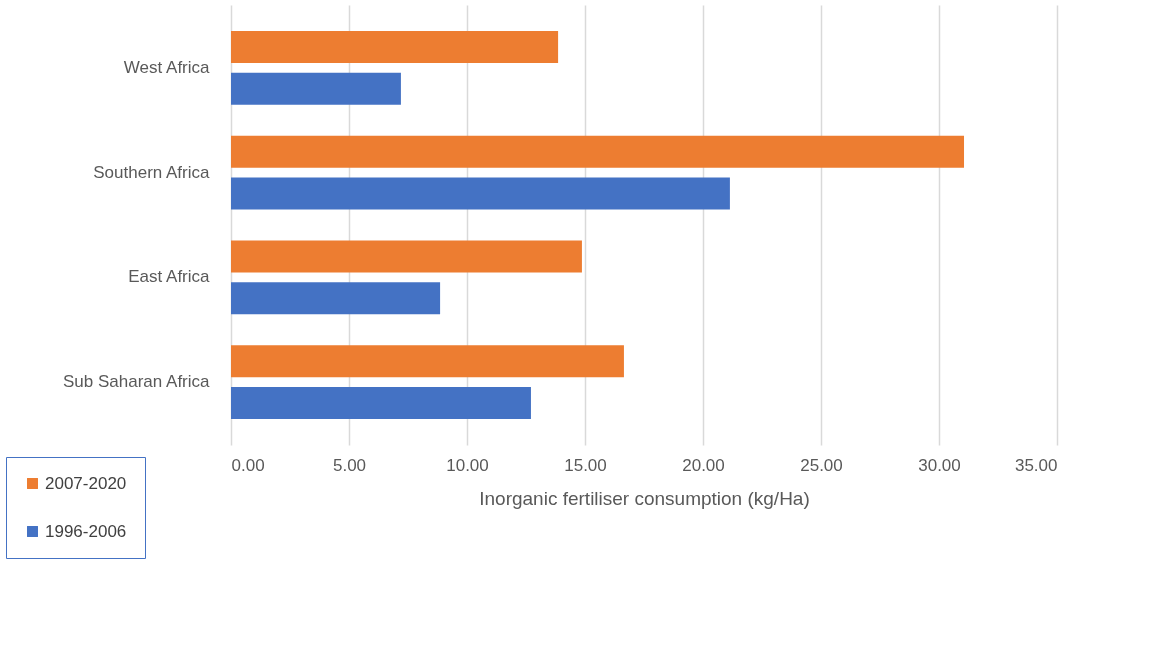 The image size is (1155, 653). I want to click on legend-label: 2007-2020, so click(86, 483).